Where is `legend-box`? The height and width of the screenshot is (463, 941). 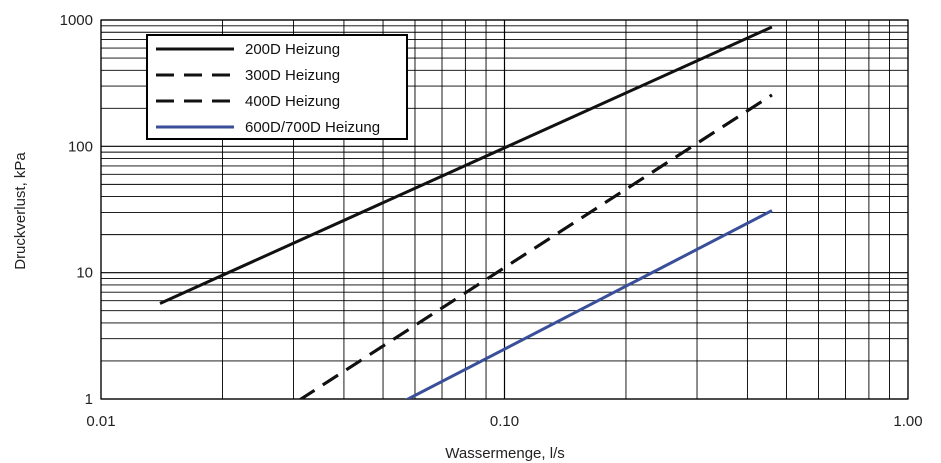
legend-box is located at coordinates (277, 87).